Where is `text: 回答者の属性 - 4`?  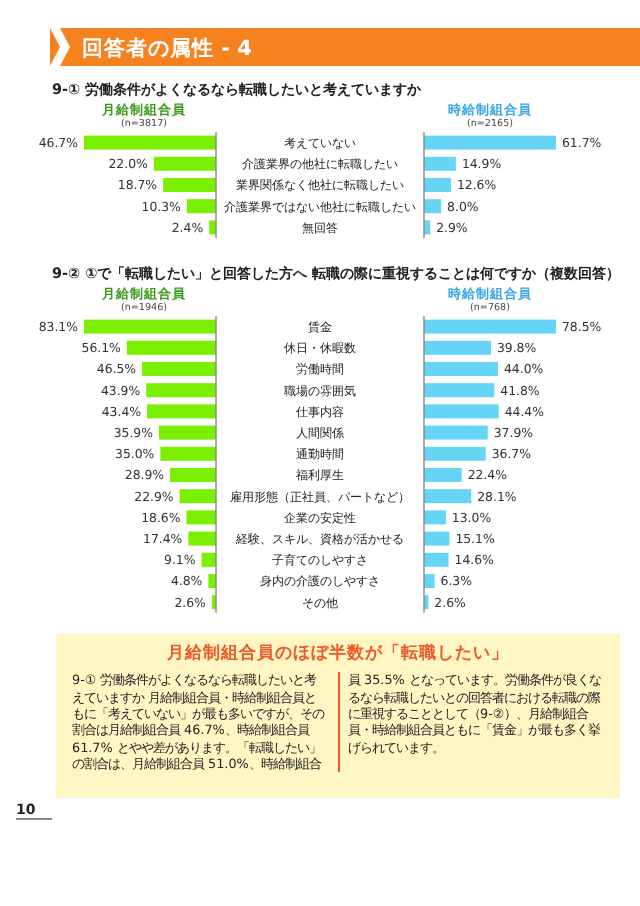 text: 回答者の属性 - 4 is located at coordinates (167, 48).